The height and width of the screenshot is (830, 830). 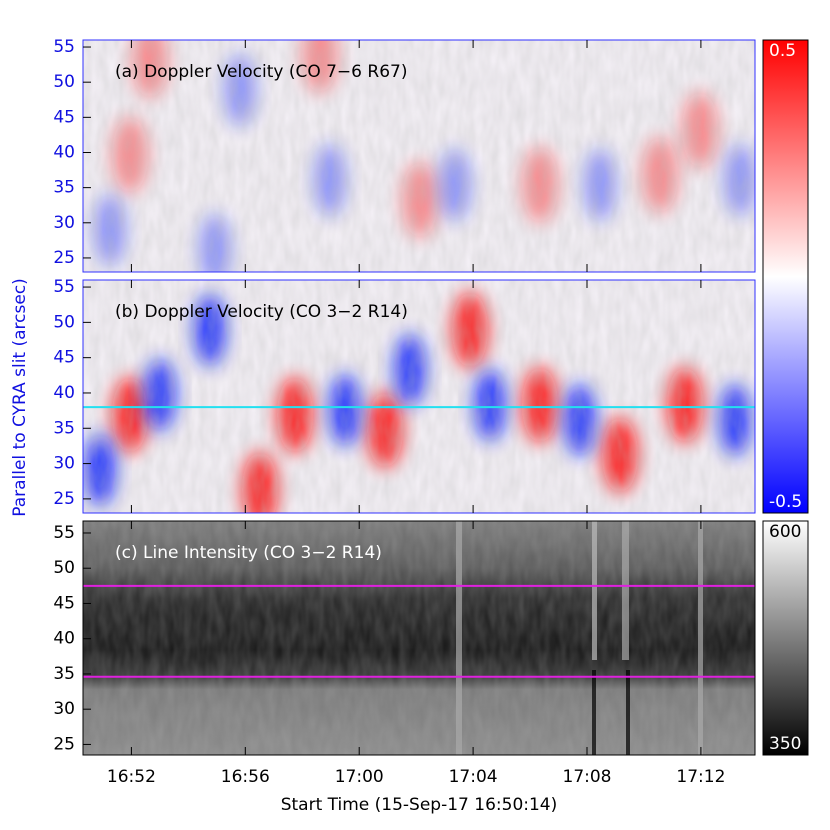 I want to click on panel-title: (a) Doppler Velocity (CO 7−6 R67), so click(x=261, y=72).